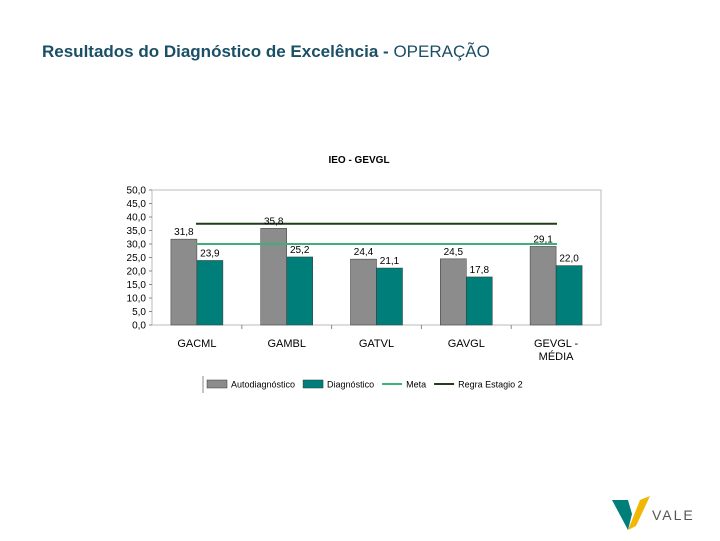  Describe the element at coordinates (416, 385) in the screenshot. I see `legend-label: Meta` at that location.